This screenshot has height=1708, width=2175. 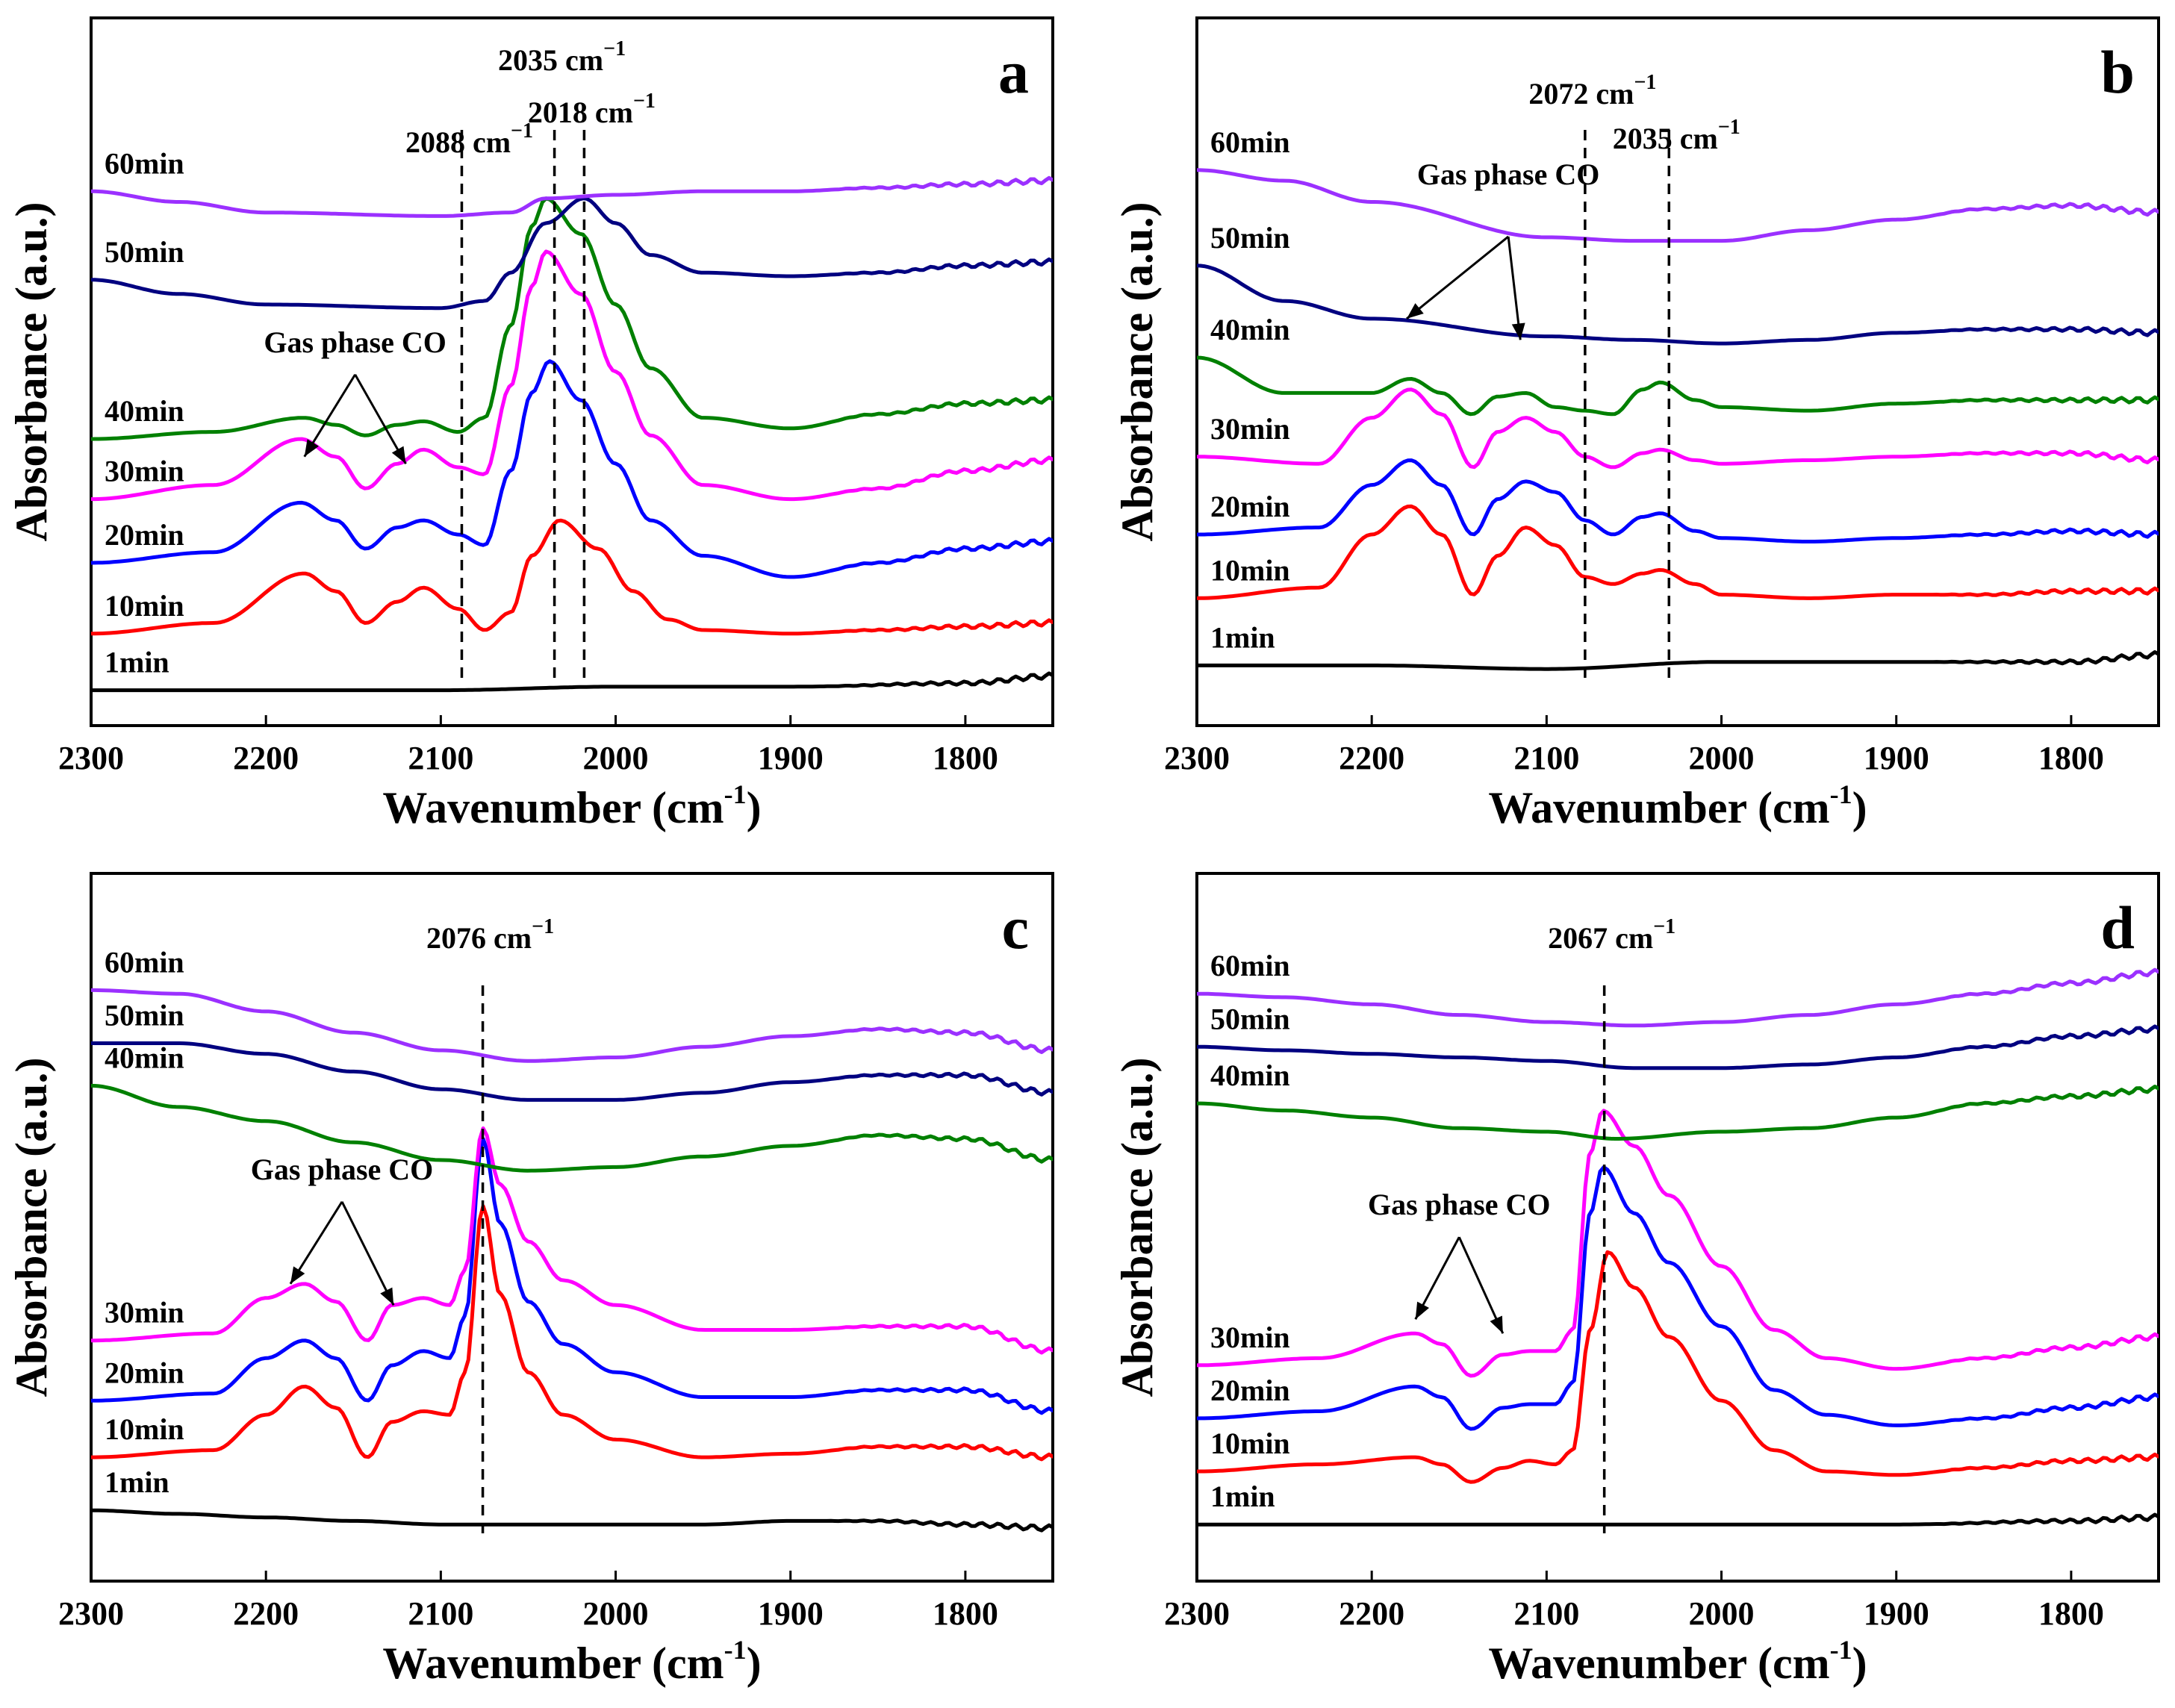 I want to click on peak-label: 2072 cm−1, so click(x=1592, y=90).